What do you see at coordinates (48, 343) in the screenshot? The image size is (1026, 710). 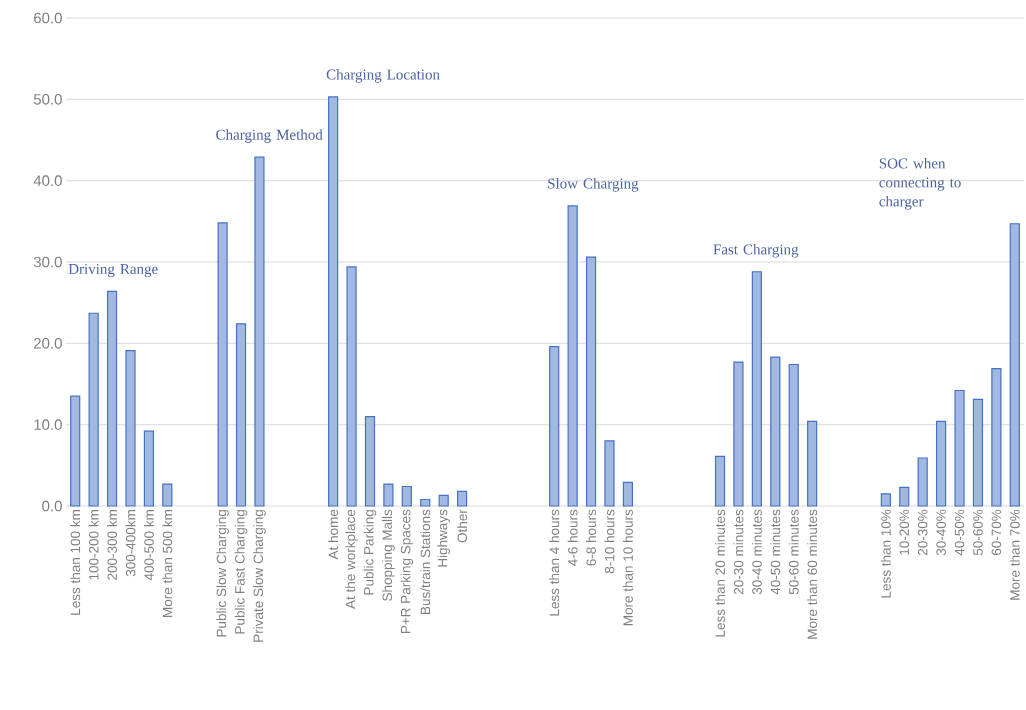 I see `y-tick-label: 20.0` at bounding box center [48, 343].